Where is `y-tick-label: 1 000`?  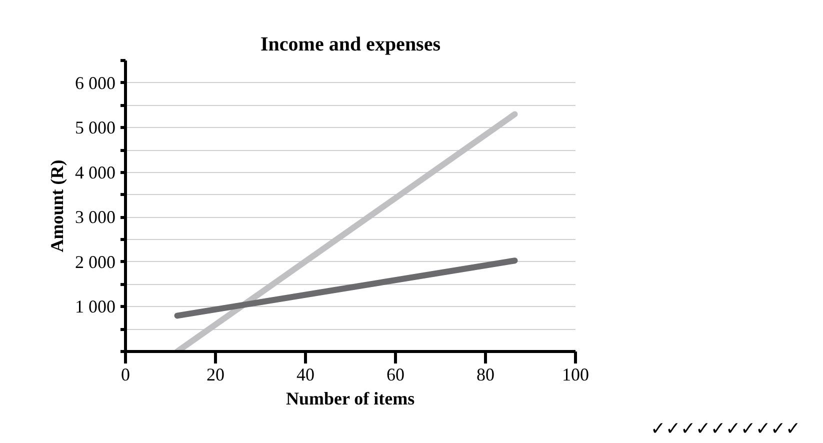 y-tick-label: 1 000 is located at coordinates (95, 306).